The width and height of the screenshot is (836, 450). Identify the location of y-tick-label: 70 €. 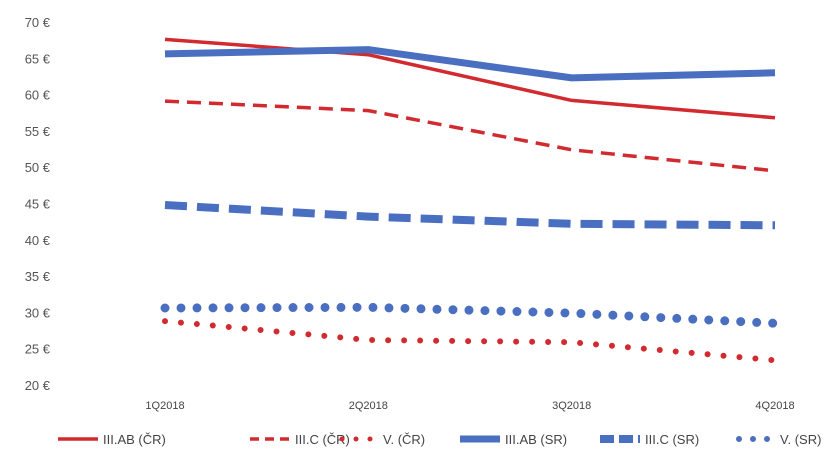
(38, 22).